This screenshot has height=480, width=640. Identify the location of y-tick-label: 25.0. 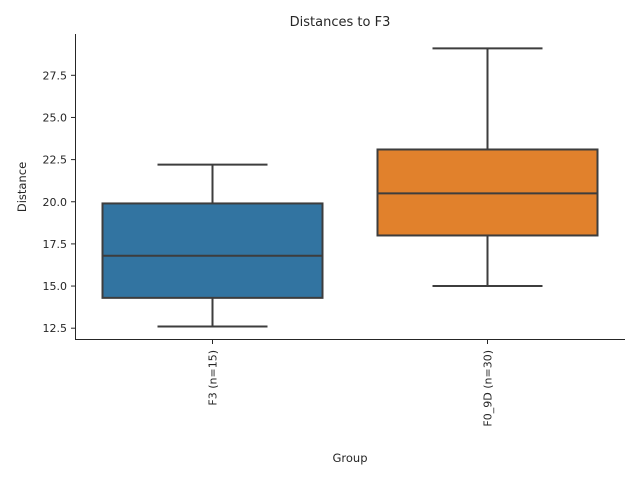
(55, 117).